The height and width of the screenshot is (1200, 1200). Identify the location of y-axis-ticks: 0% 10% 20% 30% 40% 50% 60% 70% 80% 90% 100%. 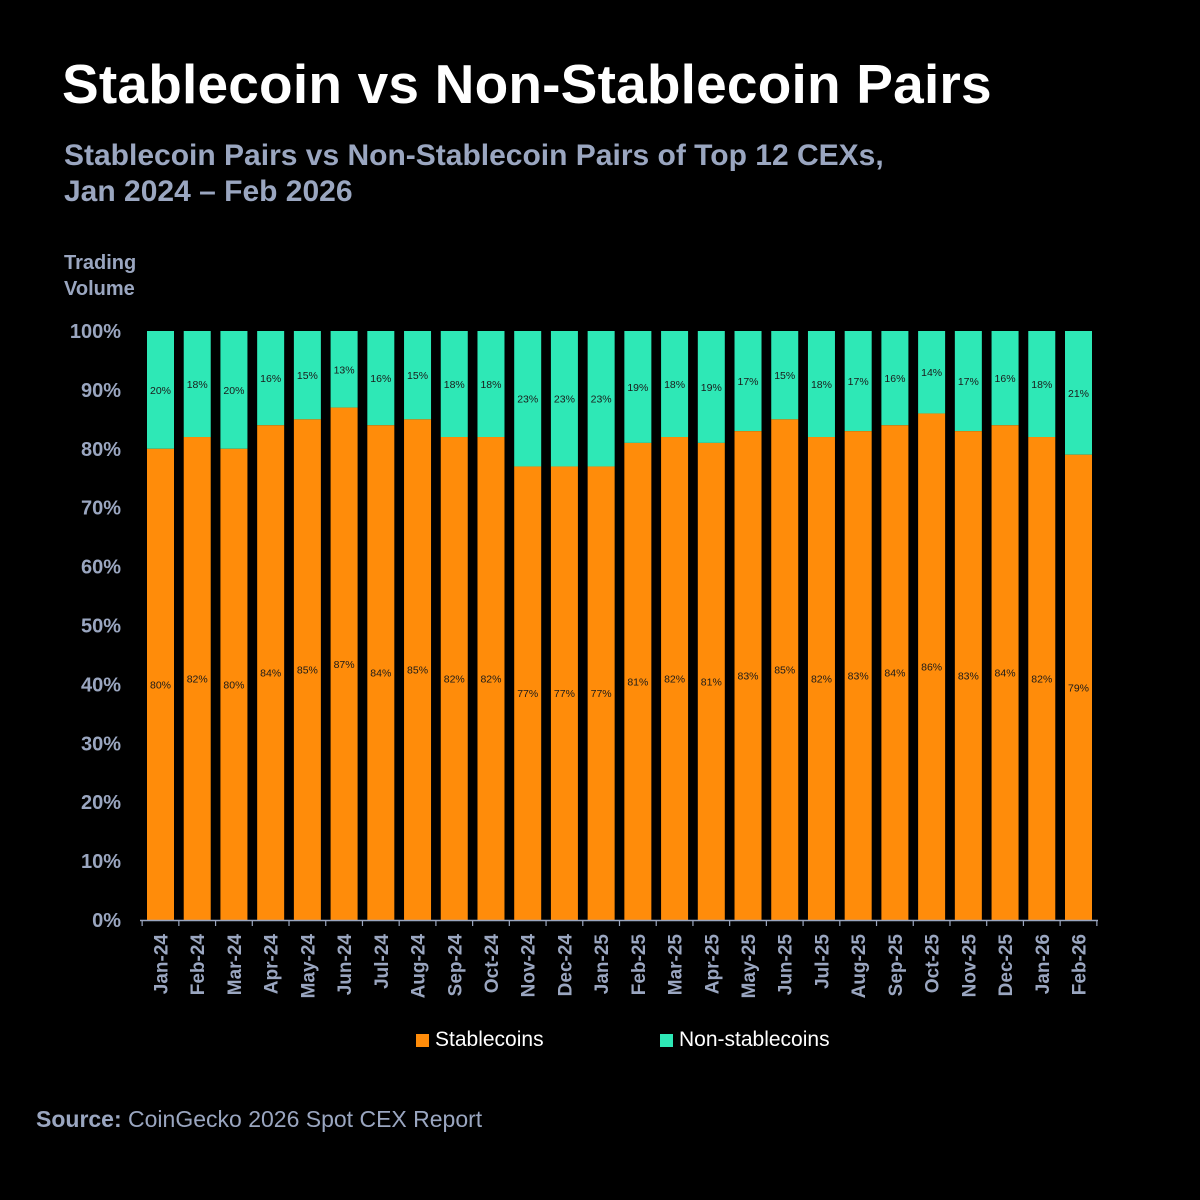
(95, 626).